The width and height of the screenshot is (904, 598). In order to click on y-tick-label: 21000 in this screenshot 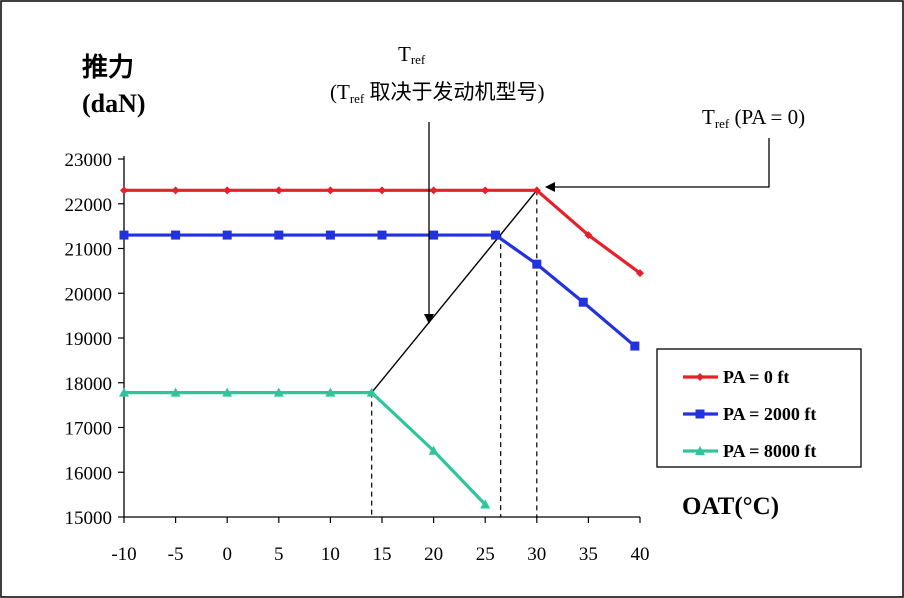, I will do `click(89, 250)`.